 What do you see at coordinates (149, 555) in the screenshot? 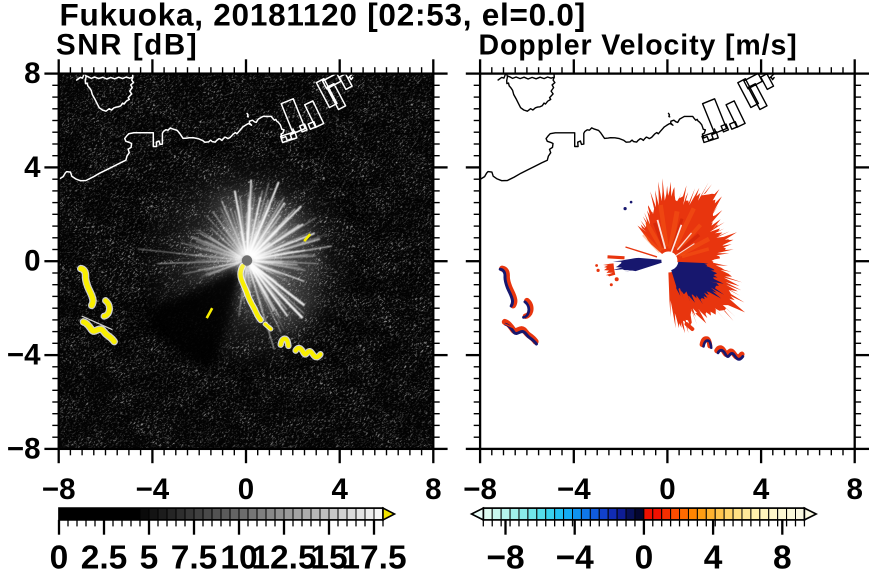
I see `svg-text: 5` at bounding box center [149, 555].